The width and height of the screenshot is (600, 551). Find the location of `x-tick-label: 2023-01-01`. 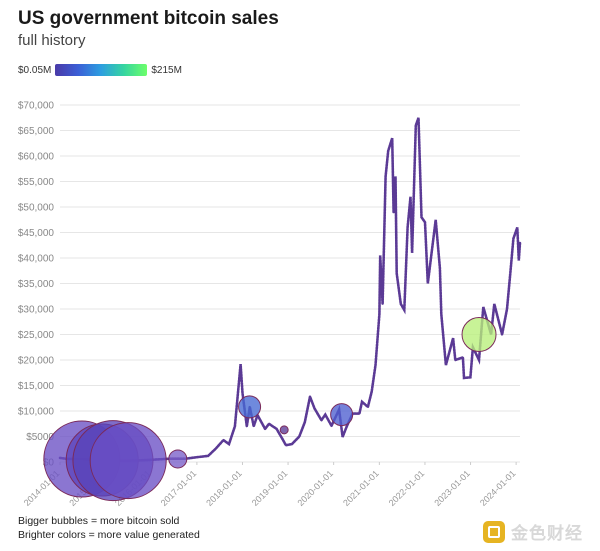

x-tick-label: 2023-01-01 is located at coordinates (452, 488).